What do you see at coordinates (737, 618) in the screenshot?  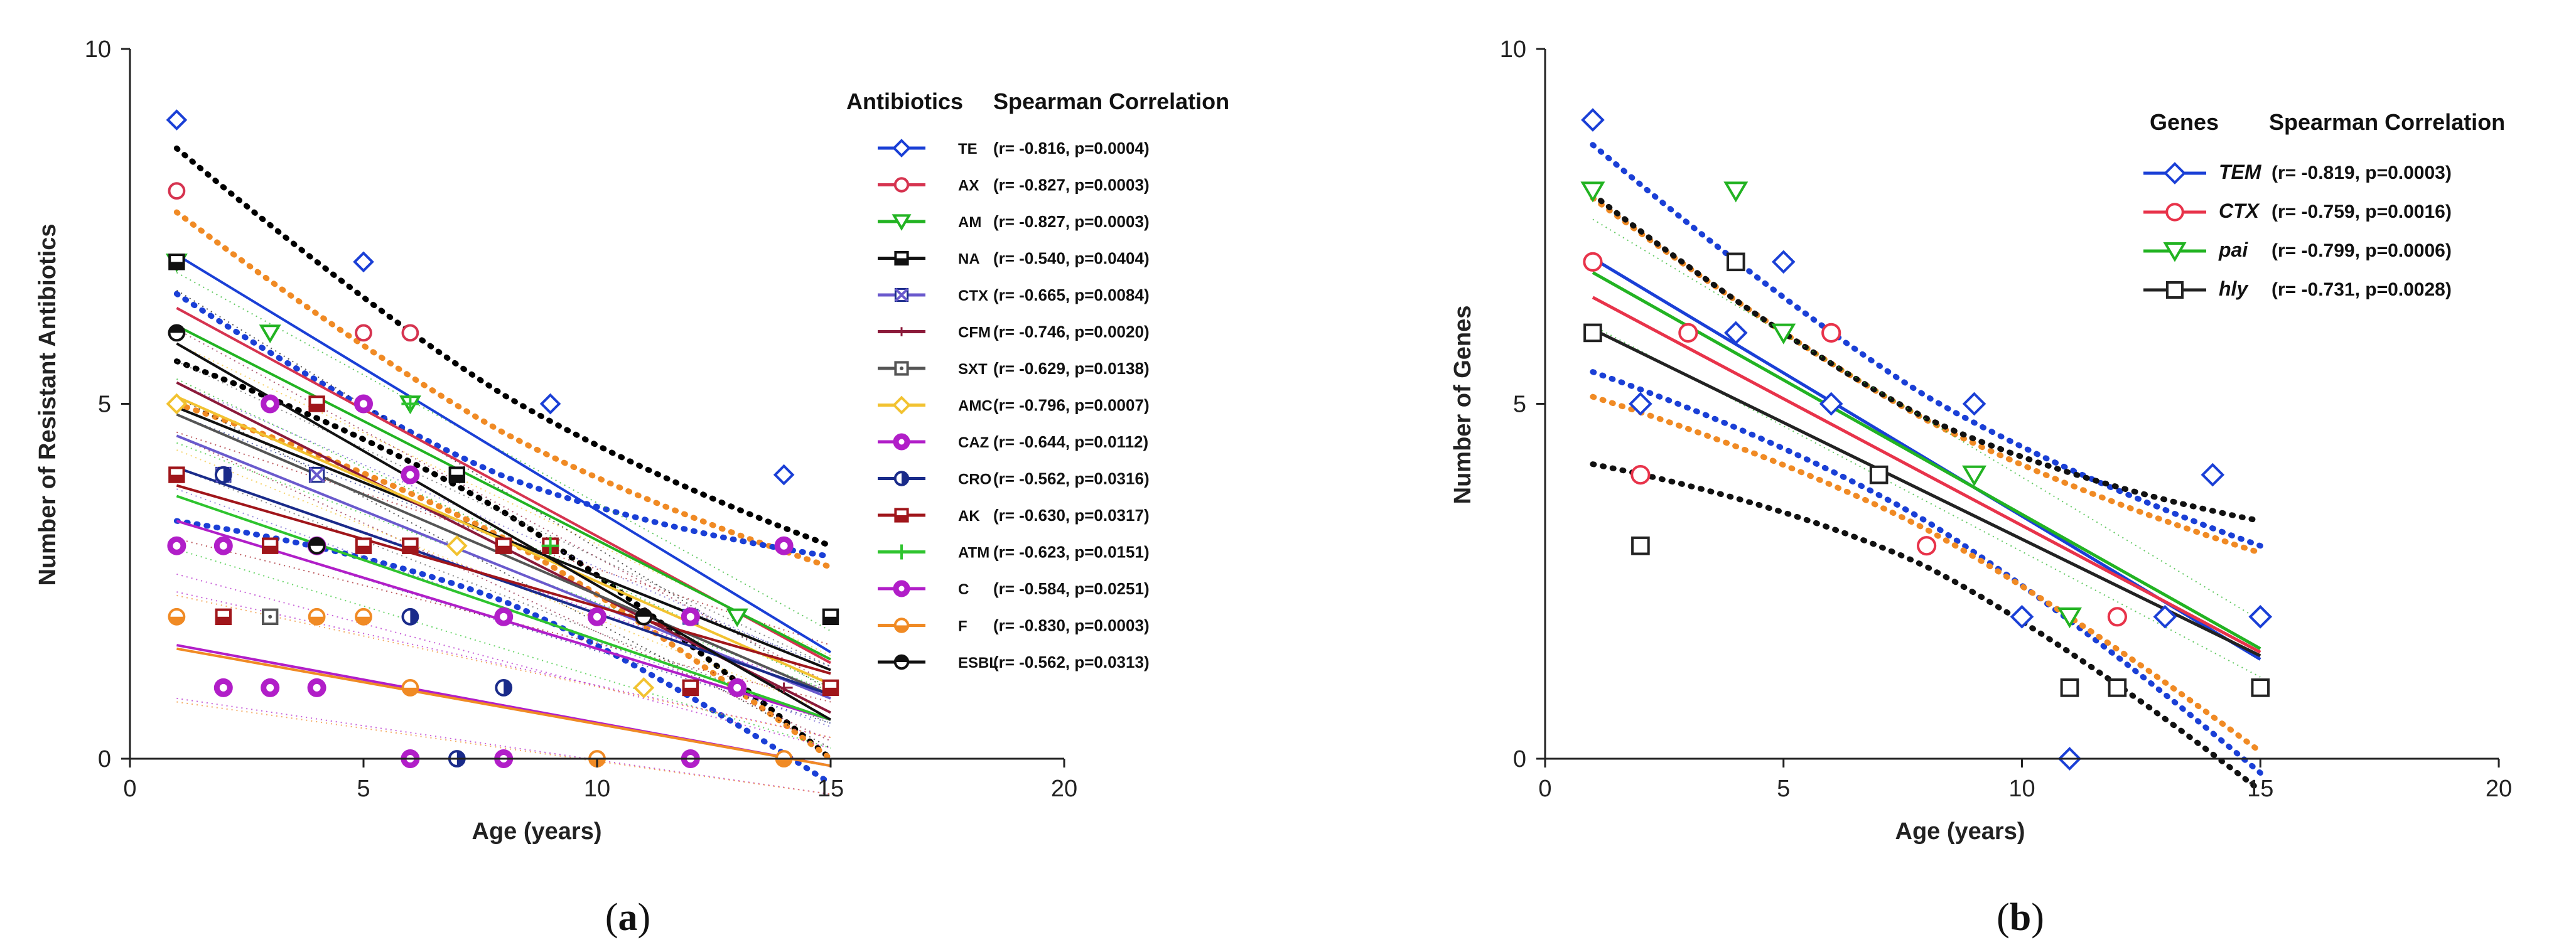 I see `data-point-am` at bounding box center [737, 618].